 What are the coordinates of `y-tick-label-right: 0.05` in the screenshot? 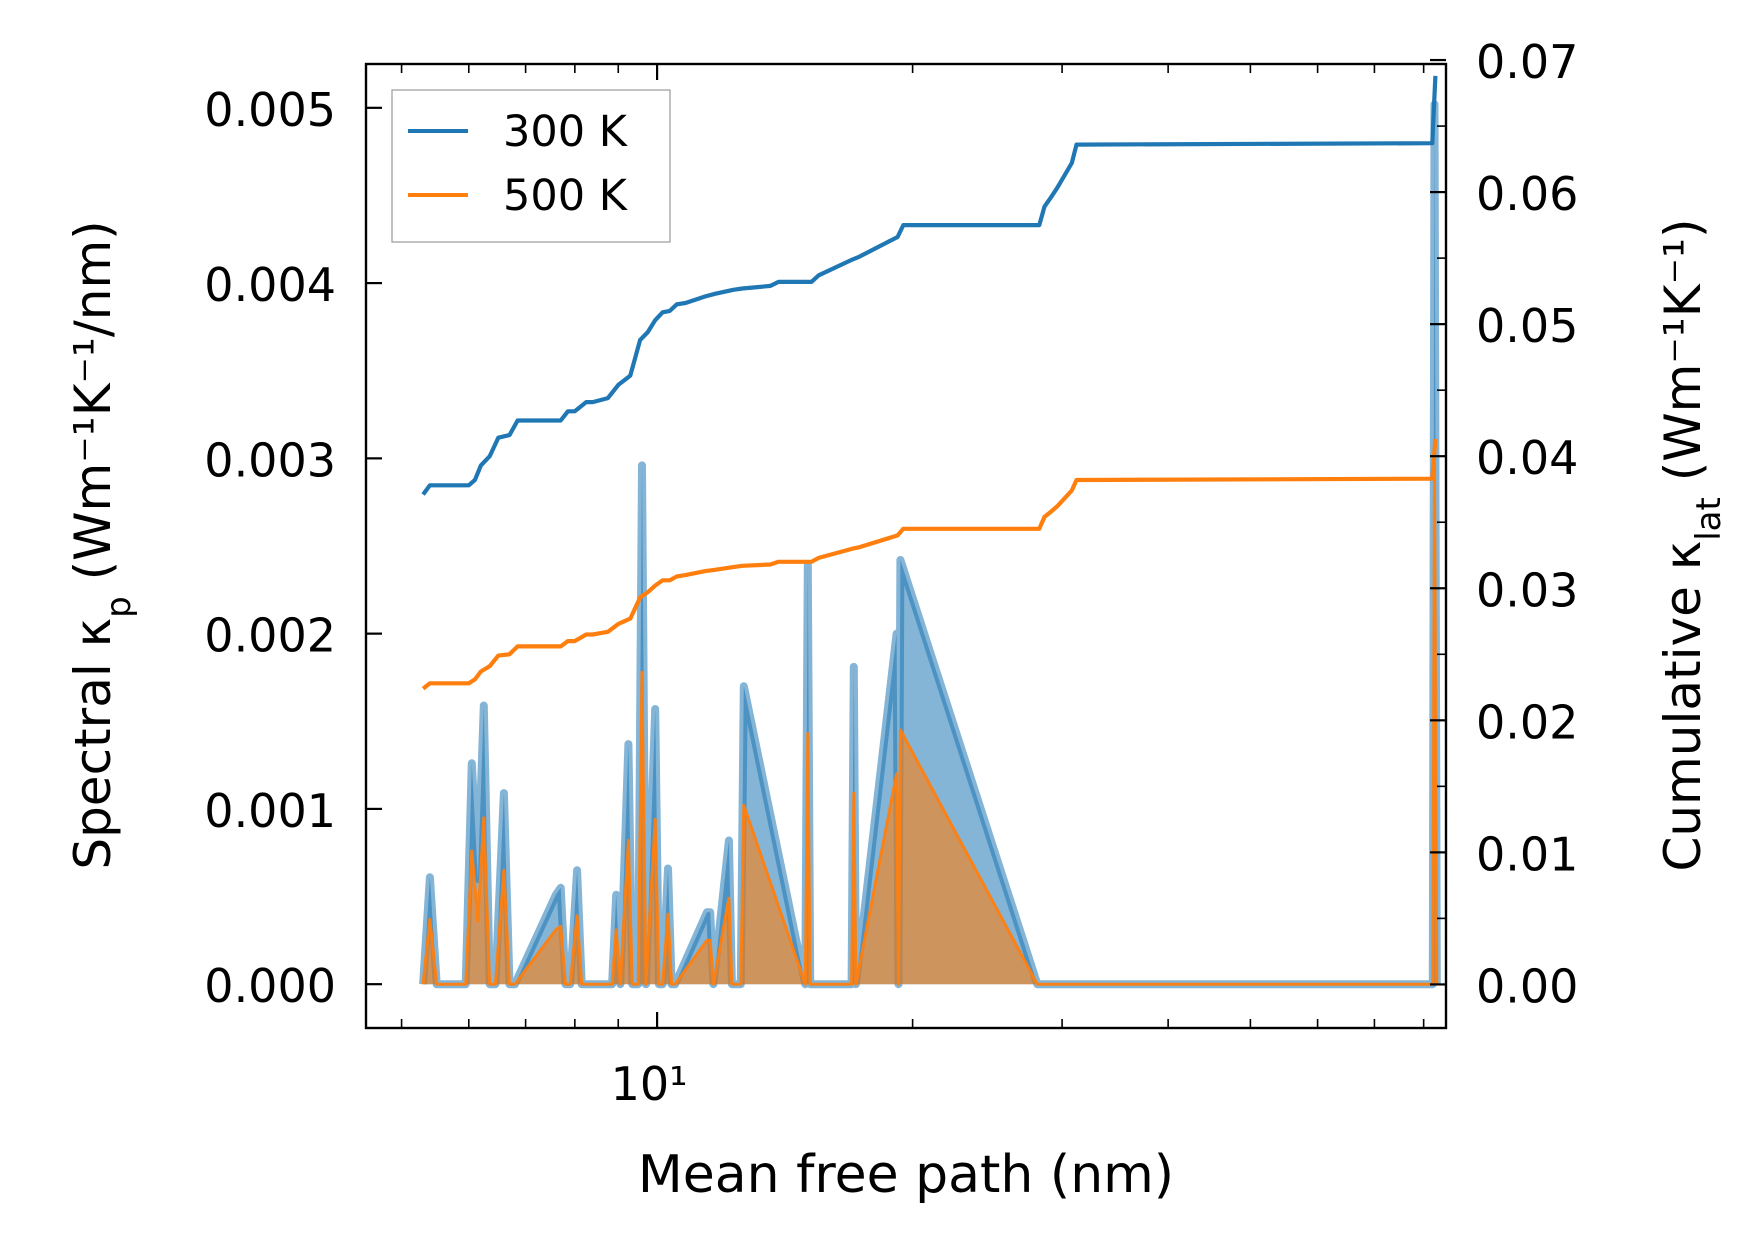 It's located at (1527, 326).